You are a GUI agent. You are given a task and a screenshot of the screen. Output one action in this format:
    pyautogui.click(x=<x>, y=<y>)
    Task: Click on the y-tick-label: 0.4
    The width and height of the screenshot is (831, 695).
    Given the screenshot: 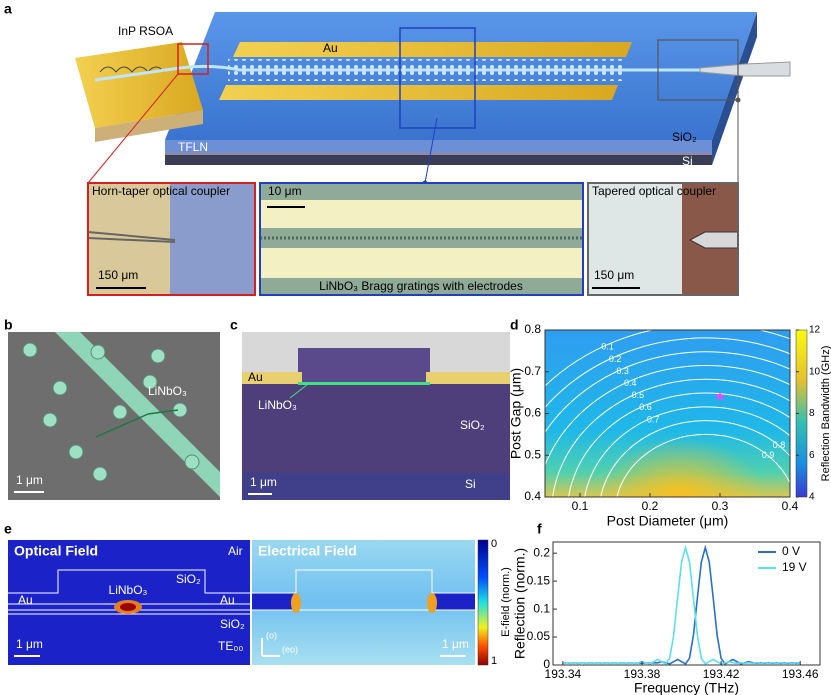 What is the action you would take?
    pyautogui.click(x=532, y=496)
    